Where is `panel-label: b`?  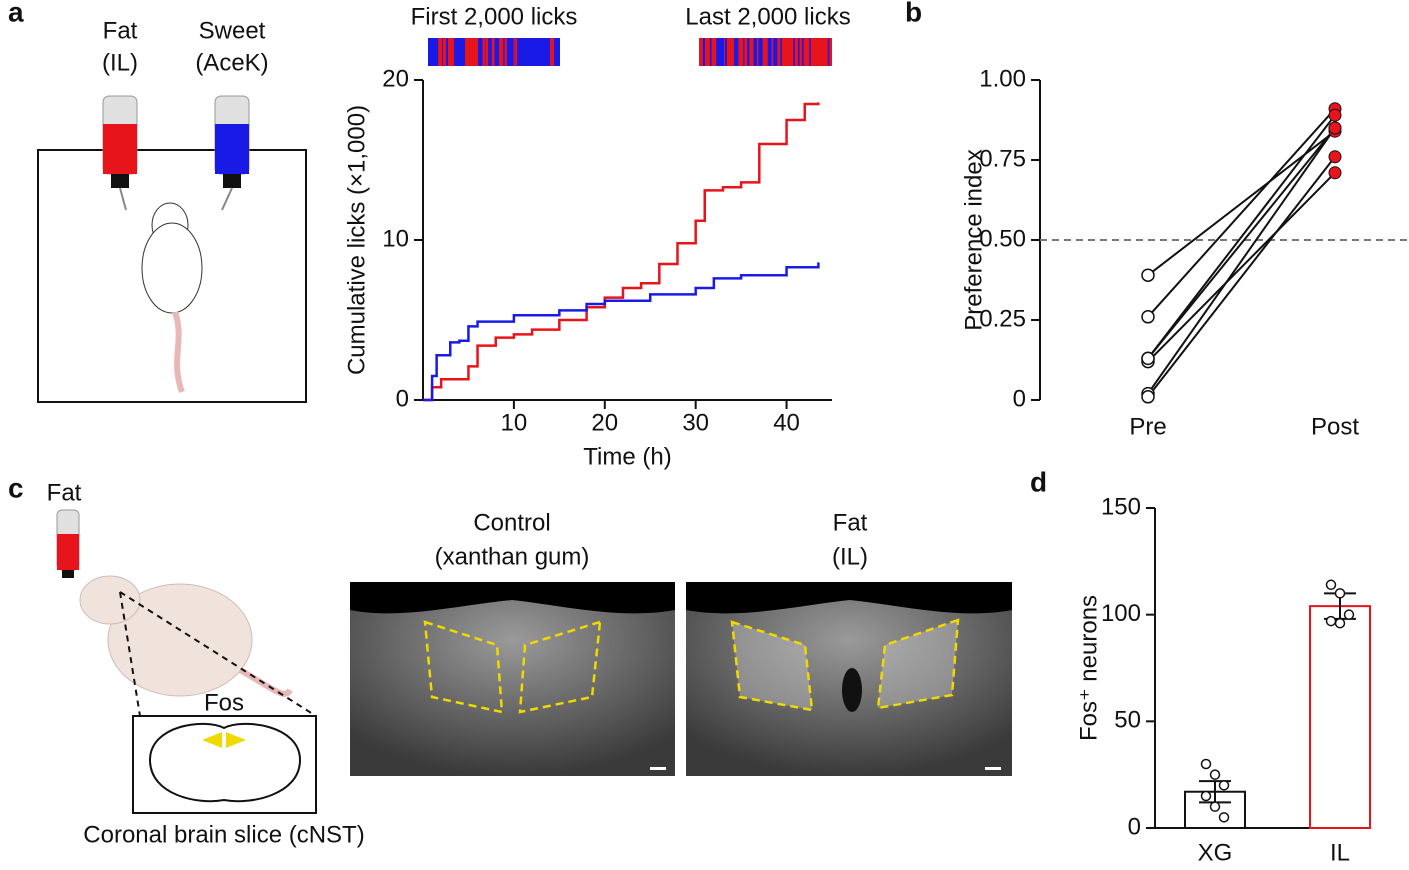
panel-label: b is located at coordinates (913, 13).